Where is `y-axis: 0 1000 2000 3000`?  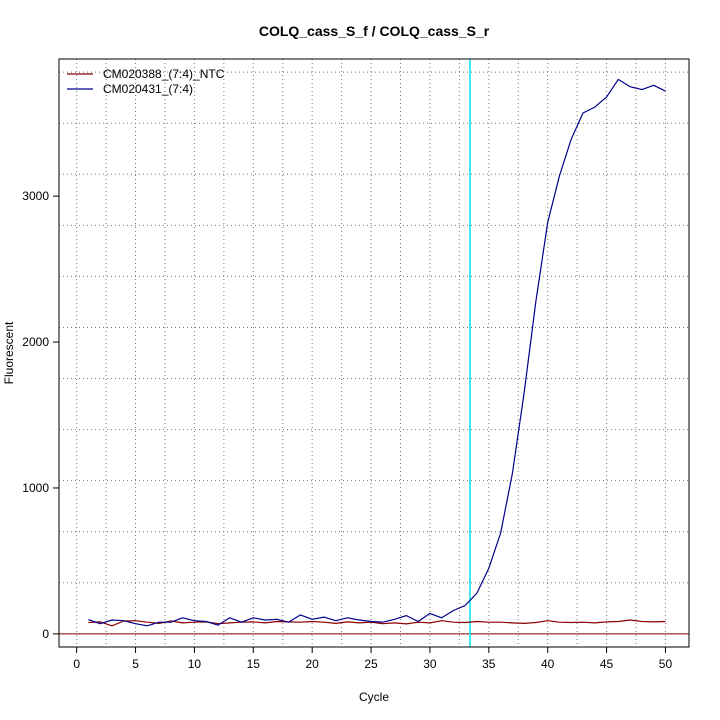 y-axis: 0 1000 2000 3000 is located at coordinates (40, 415).